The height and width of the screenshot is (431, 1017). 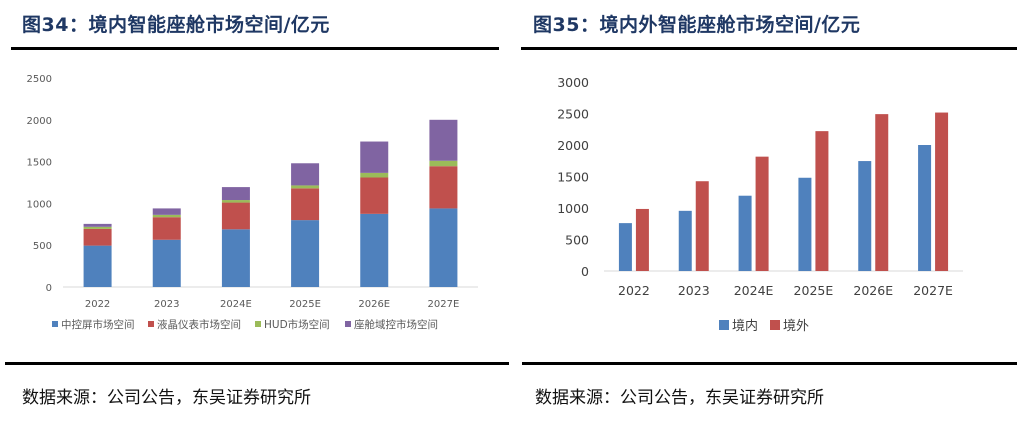 I want to click on legend-label: 中控屏市场空间, so click(x=98, y=324).